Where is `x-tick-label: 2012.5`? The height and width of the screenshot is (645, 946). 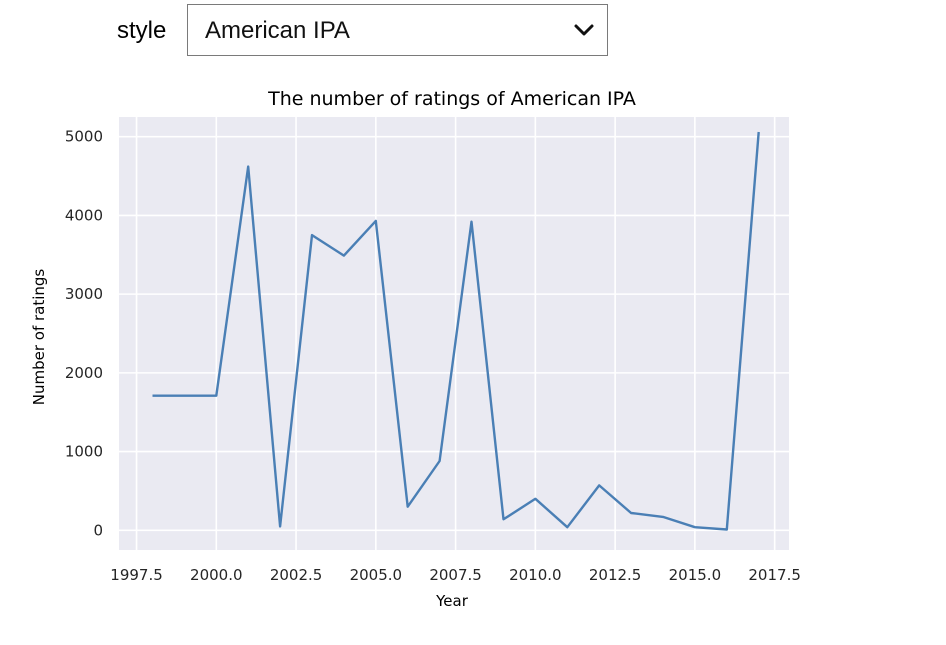 x-tick-label: 2012.5 is located at coordinates (615, 575).